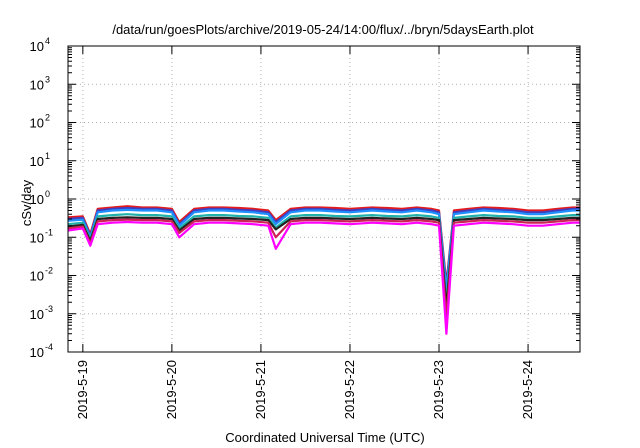  Describe the element at coordinates (527, 389) in the screenshot. I see `x-tick-label: 2019-5-24` at that location.